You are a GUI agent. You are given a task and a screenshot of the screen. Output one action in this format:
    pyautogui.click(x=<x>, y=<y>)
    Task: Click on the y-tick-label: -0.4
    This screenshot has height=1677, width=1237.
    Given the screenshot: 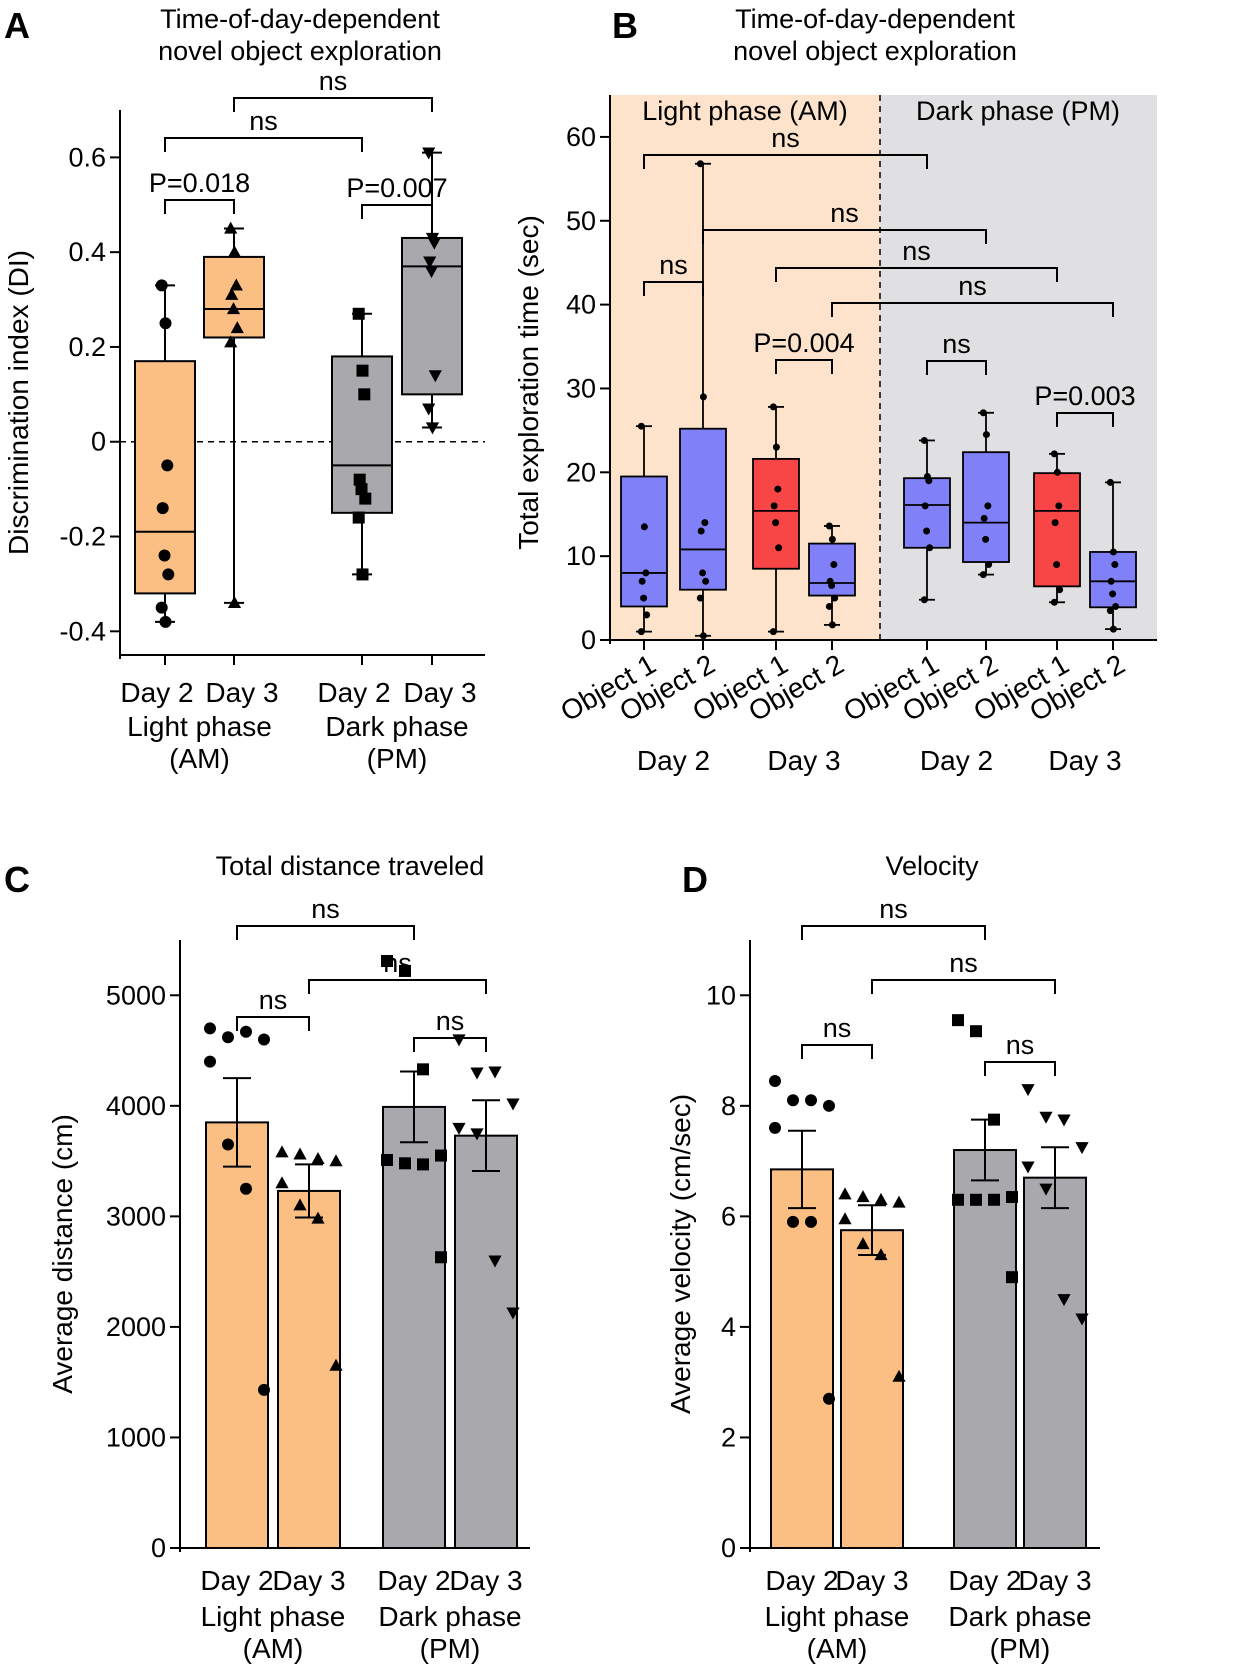 What is the action you would take?
    pyautogui.click(x=82, y=631)
    